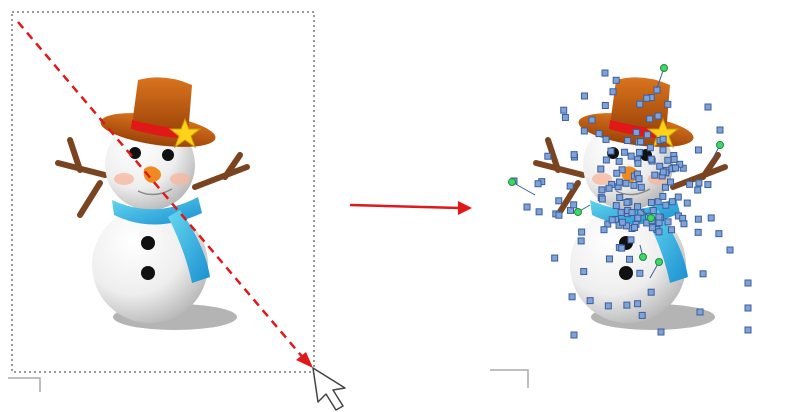  I want to click on snowman-original, so click(152, 203).